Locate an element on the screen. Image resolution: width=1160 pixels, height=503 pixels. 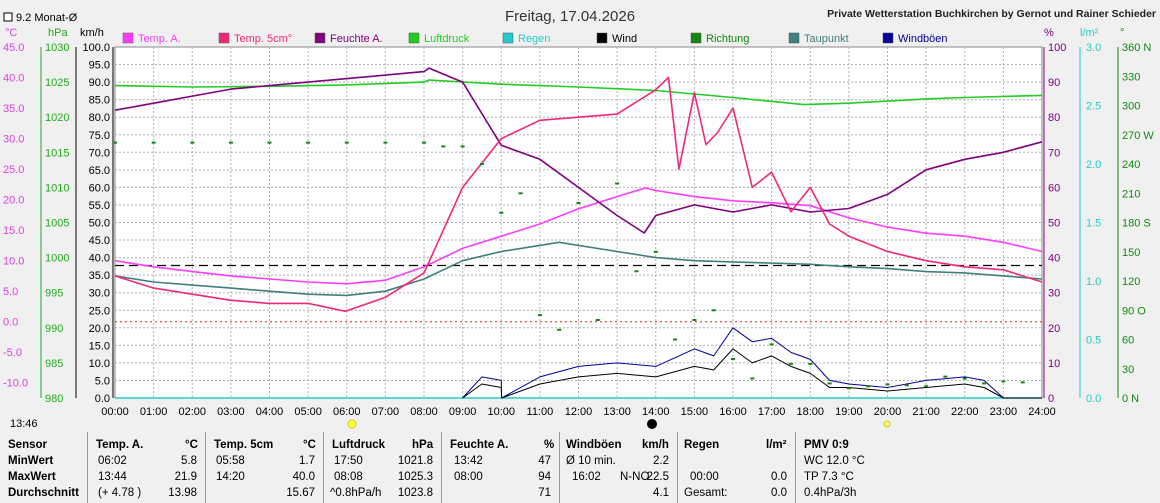
legend-label: Feuchte A. is located at coordinates (356, 39).